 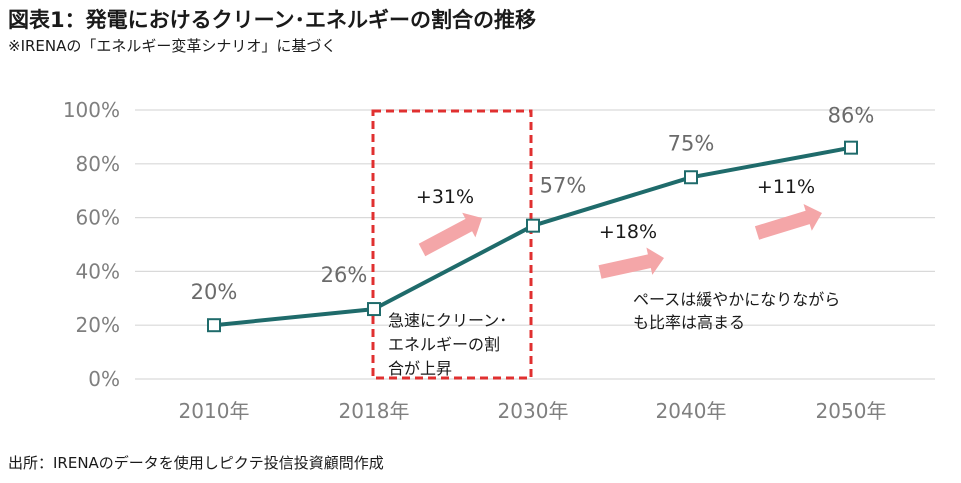 What do you see at coordinates (445, 197) in the screenshot?
I see `growth-label: +31%` at bounding box center [445, 197].